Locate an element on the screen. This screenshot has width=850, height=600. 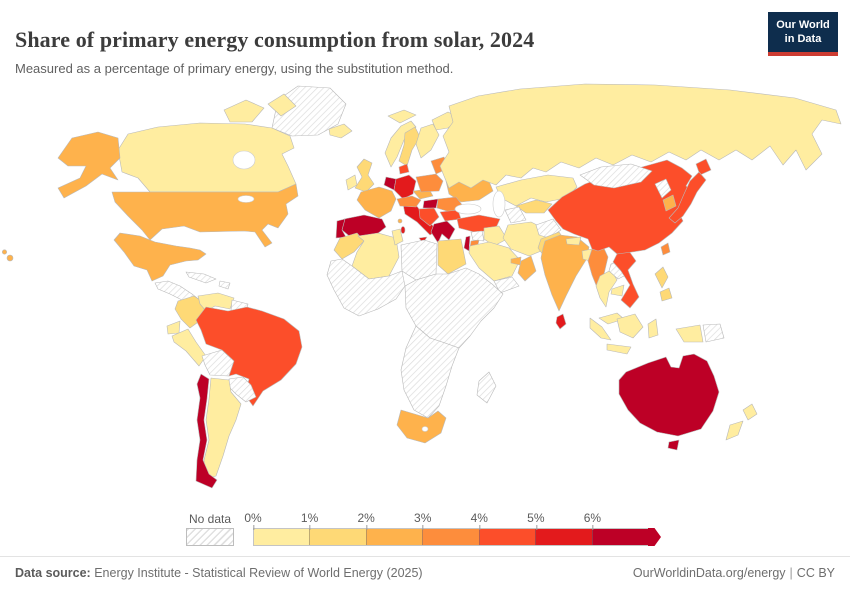
legend-bar-row is located at coordinates (457, 537).